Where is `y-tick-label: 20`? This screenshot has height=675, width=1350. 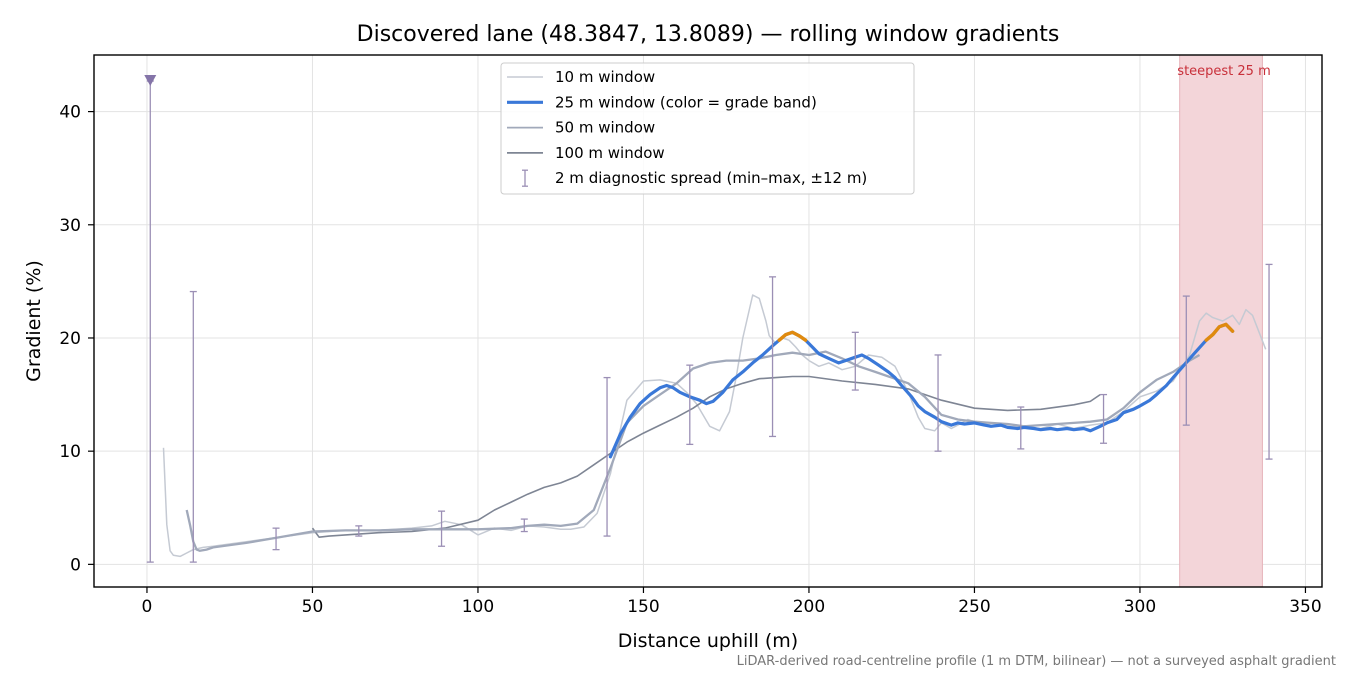 y-tick-label: 20 is located at coordinates (70, 339).